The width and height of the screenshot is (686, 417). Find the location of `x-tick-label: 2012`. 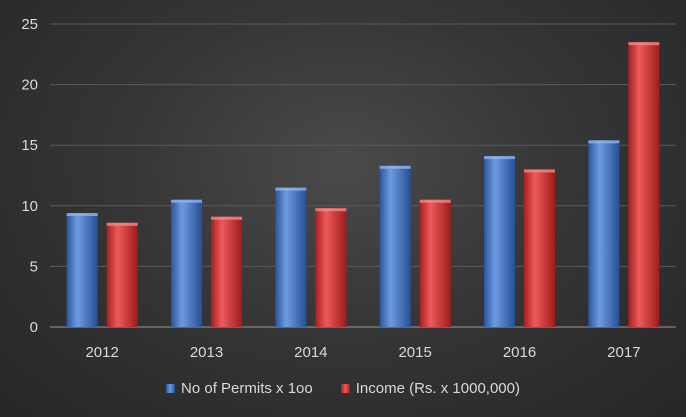

x-tick-label: 2012 is located at coordinates (101, 352).